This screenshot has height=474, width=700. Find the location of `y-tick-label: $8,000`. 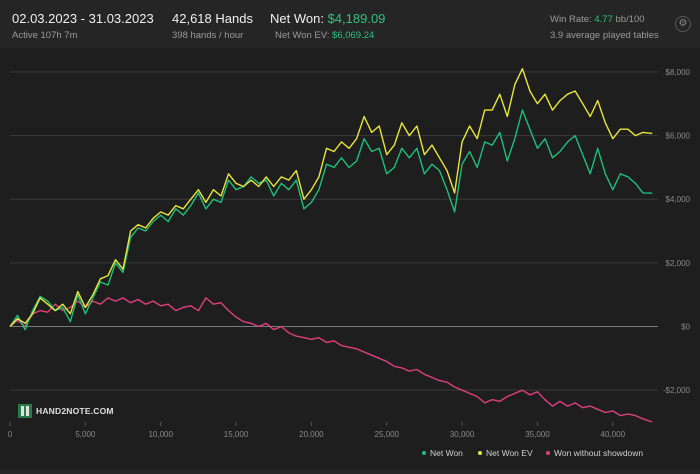

y-tick-label: $8,000 is located at coordinates (678, 72).